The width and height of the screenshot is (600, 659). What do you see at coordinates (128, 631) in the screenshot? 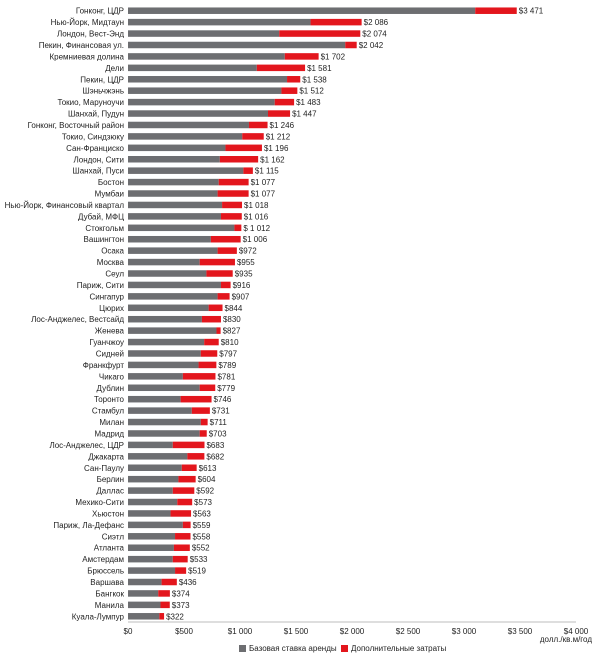
I see `x-tick-label: $0` at bounding box center [128, 631].